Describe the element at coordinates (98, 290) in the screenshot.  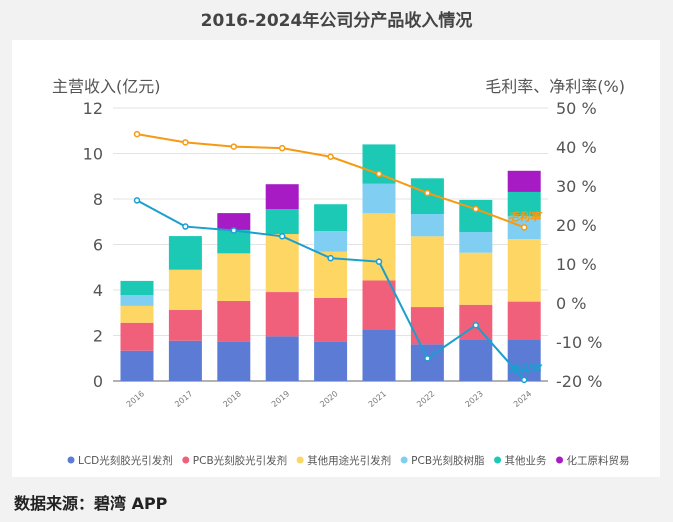
I see `y-tick-label: 4` at that location.